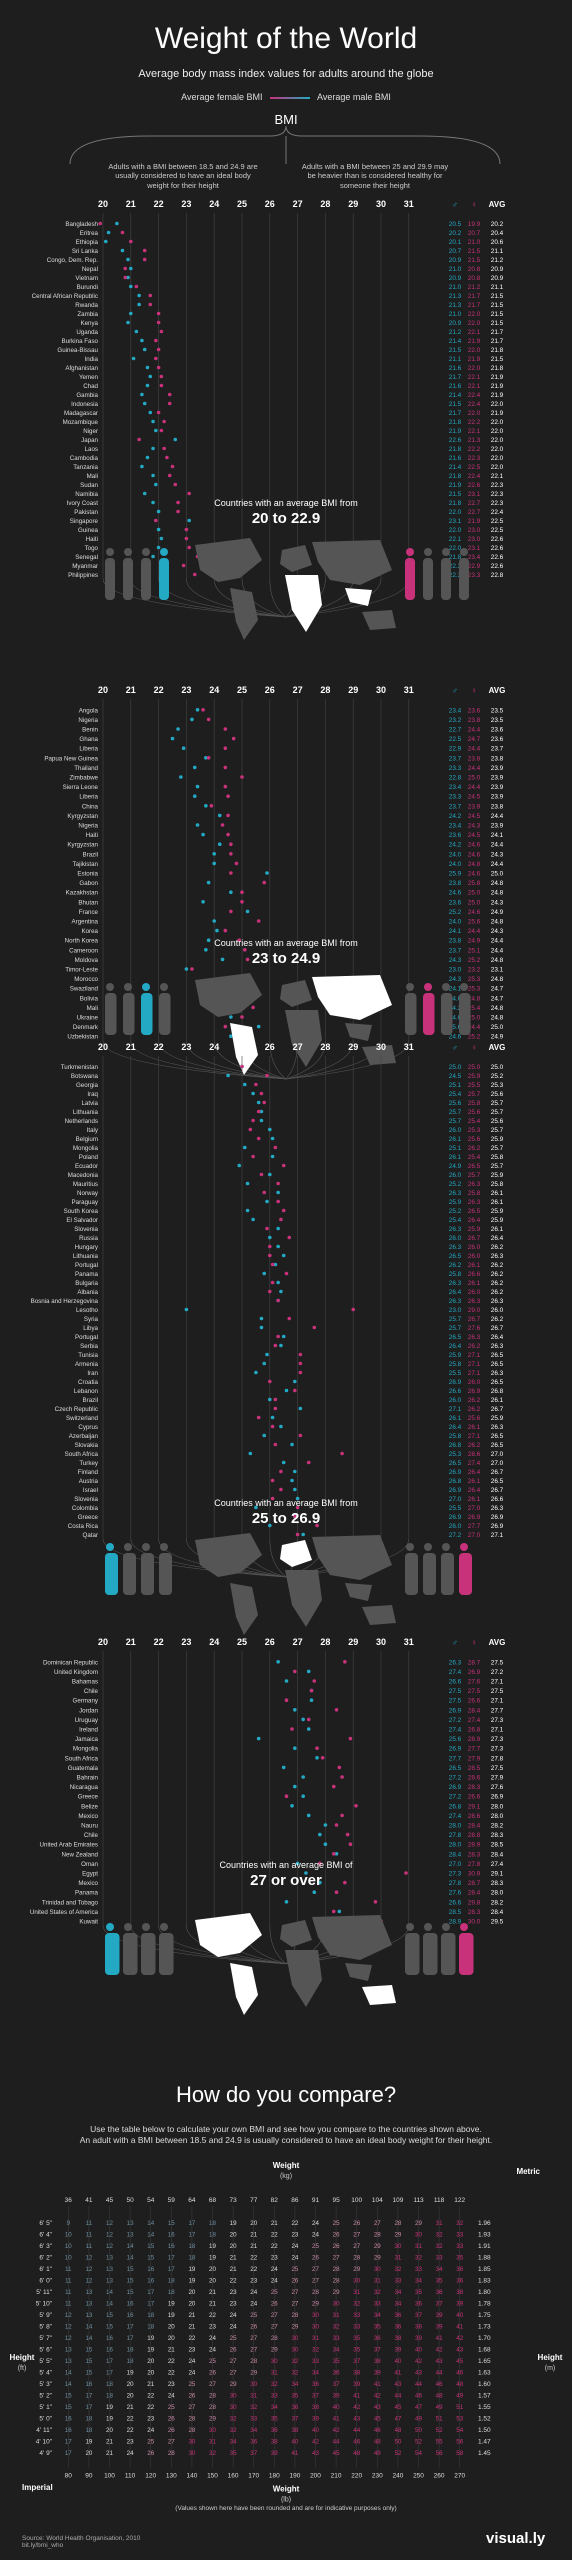 This screenshot has width=572, height=2560. What do you see at coordinates (85, 1076) in the screenshot?
I see `country-label: Botswana` at bounding box center [85, 1076].